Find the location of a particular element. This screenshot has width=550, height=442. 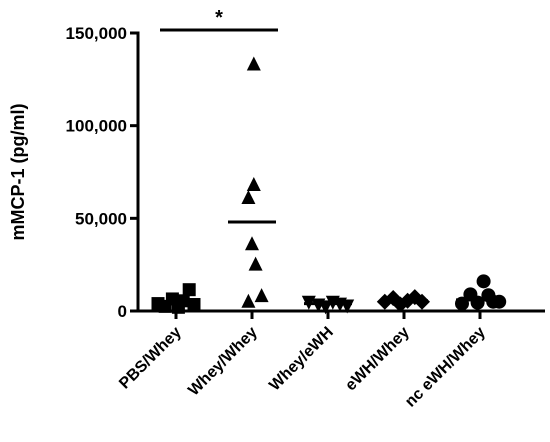

median-lines is located at coordinates (328, 263).